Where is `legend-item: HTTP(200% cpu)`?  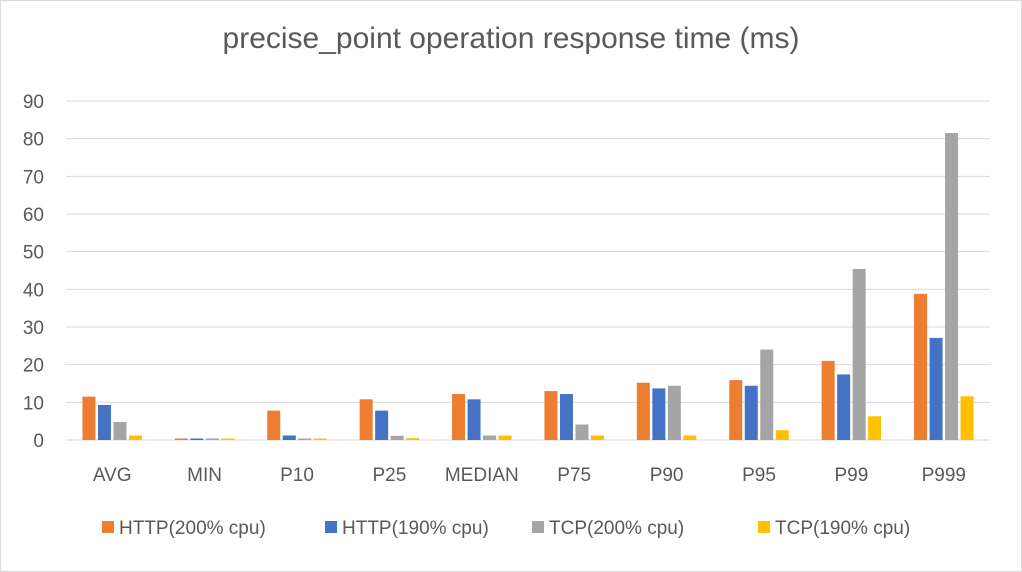
legend-item: HTTP(200% cpu) is located at coordinates (184, 528).